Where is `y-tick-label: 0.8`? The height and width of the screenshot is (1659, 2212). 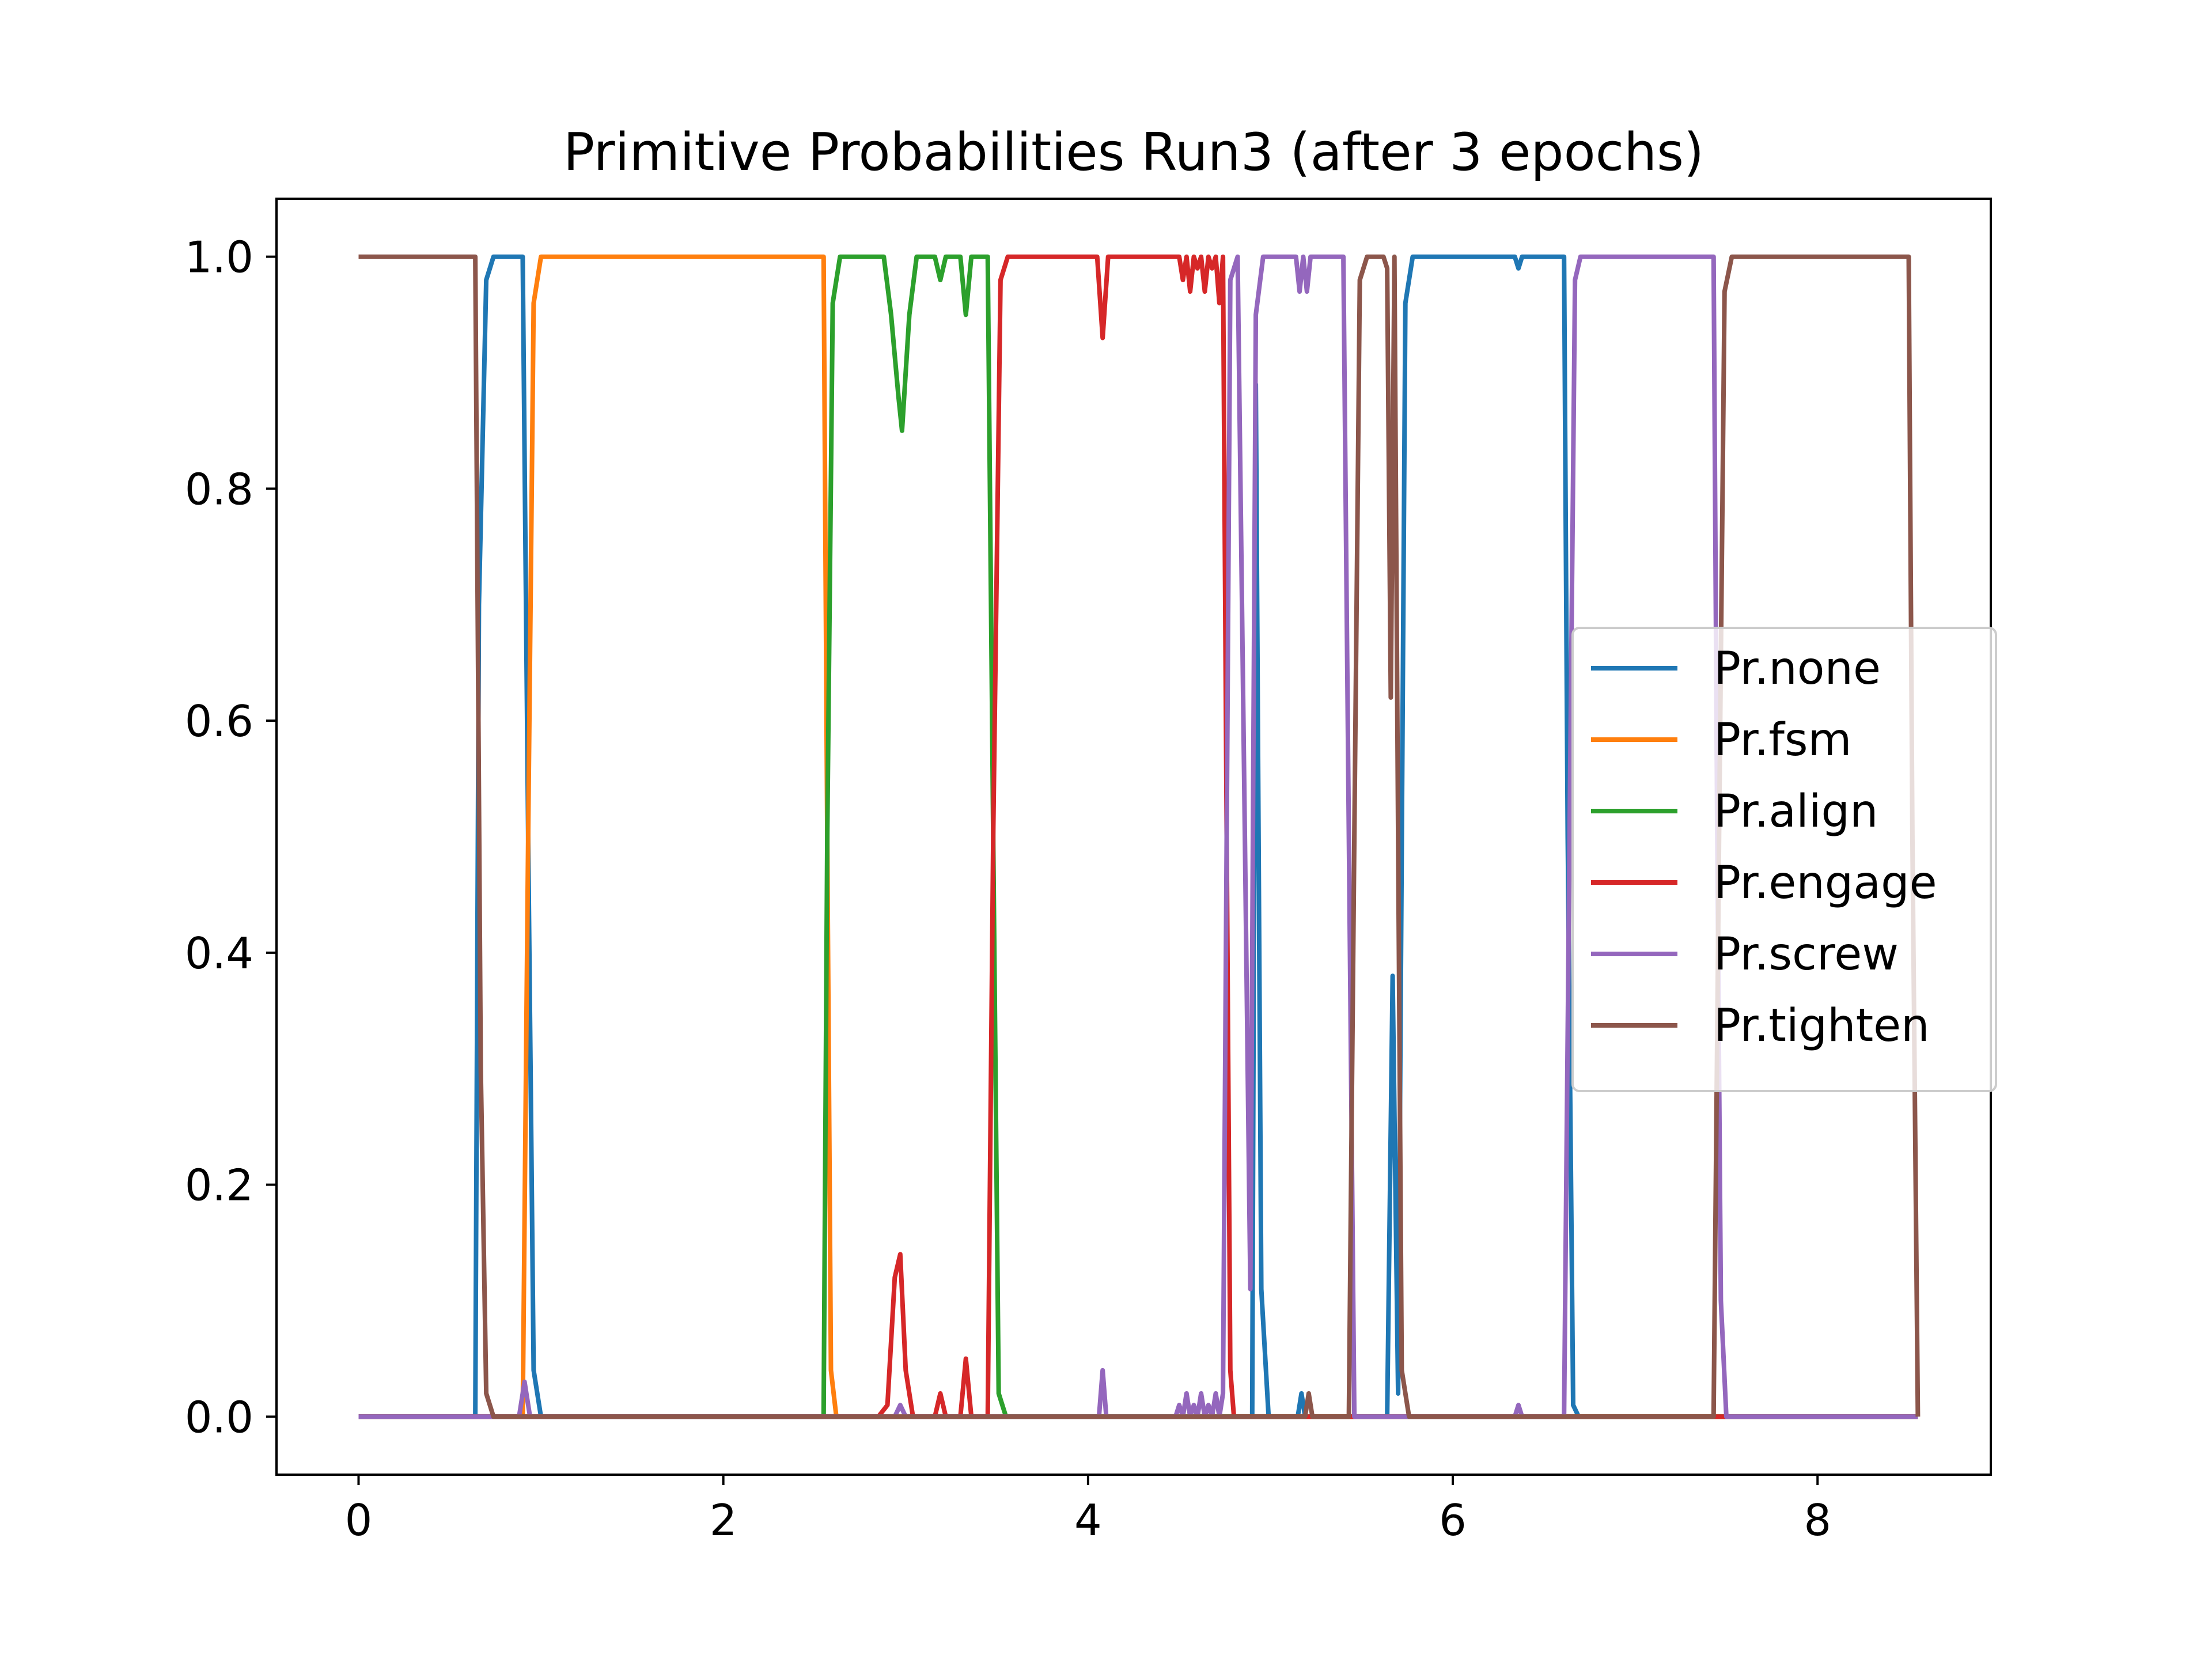
y-tick-label: 0.8 is located at coordinates (219, 489).